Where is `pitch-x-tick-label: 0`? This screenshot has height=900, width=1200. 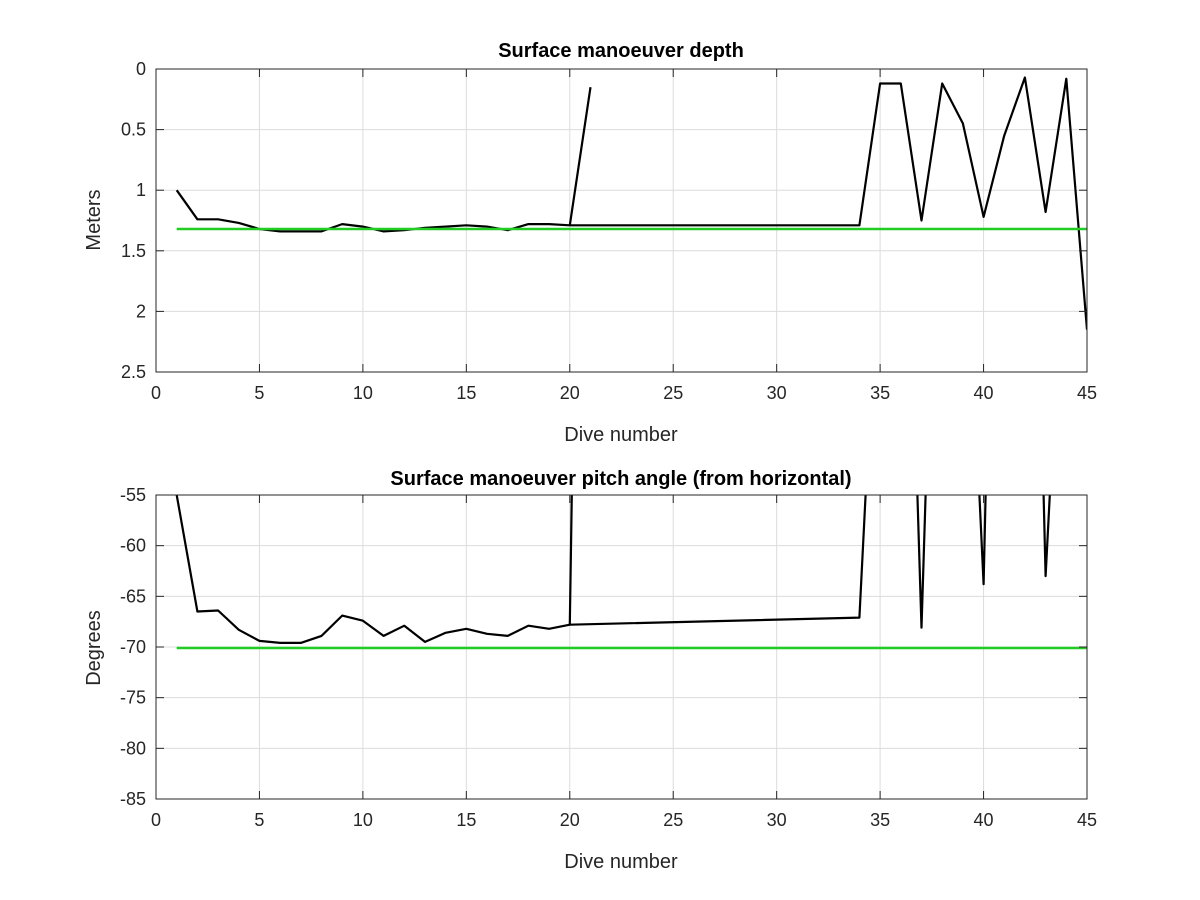
pitch-x-tick-label: 0 is located at coordinates (156, 820).